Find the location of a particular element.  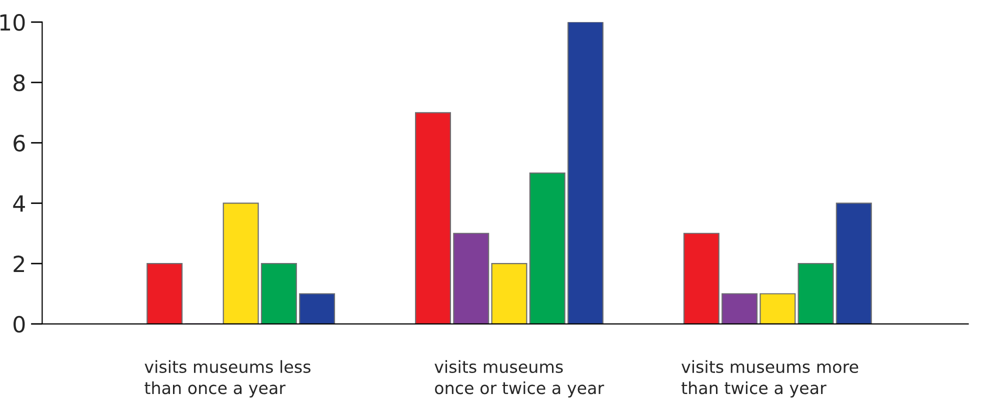

y-tick-label: 8 is located at coordinates (19, 83).